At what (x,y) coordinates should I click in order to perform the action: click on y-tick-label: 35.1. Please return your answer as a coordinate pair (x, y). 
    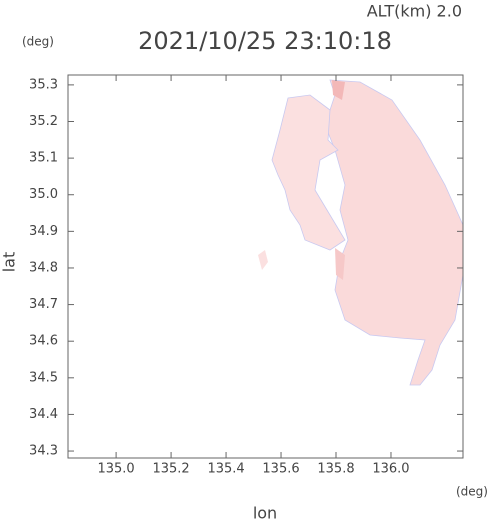
    Looking at the image, I should click on (43, 158).